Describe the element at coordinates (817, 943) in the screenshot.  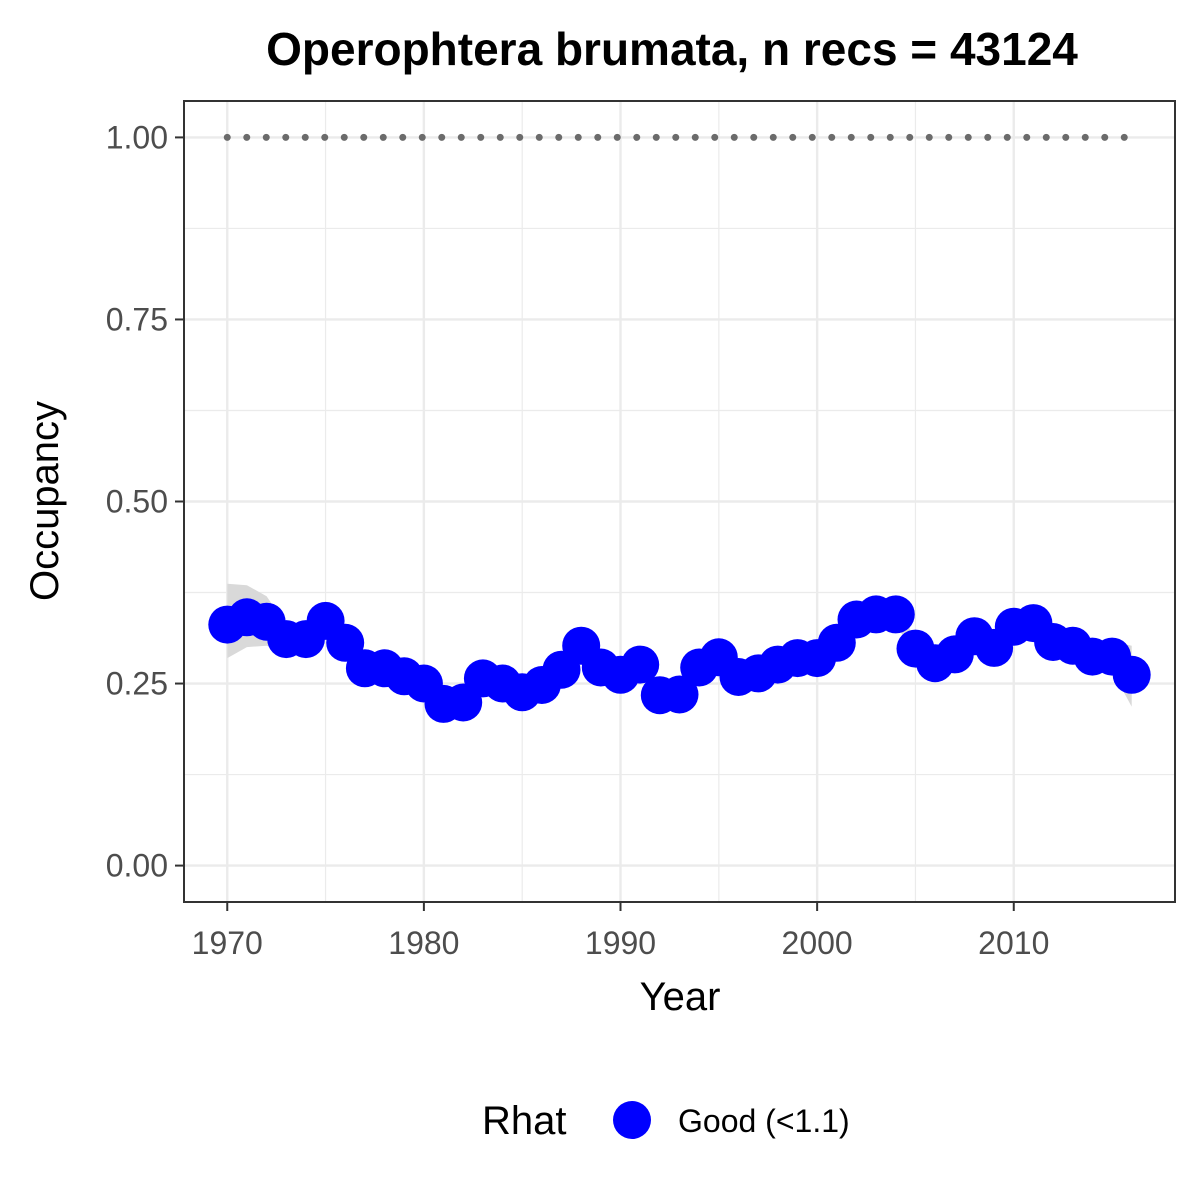
I see `x-tick-label: 2000` at that location.